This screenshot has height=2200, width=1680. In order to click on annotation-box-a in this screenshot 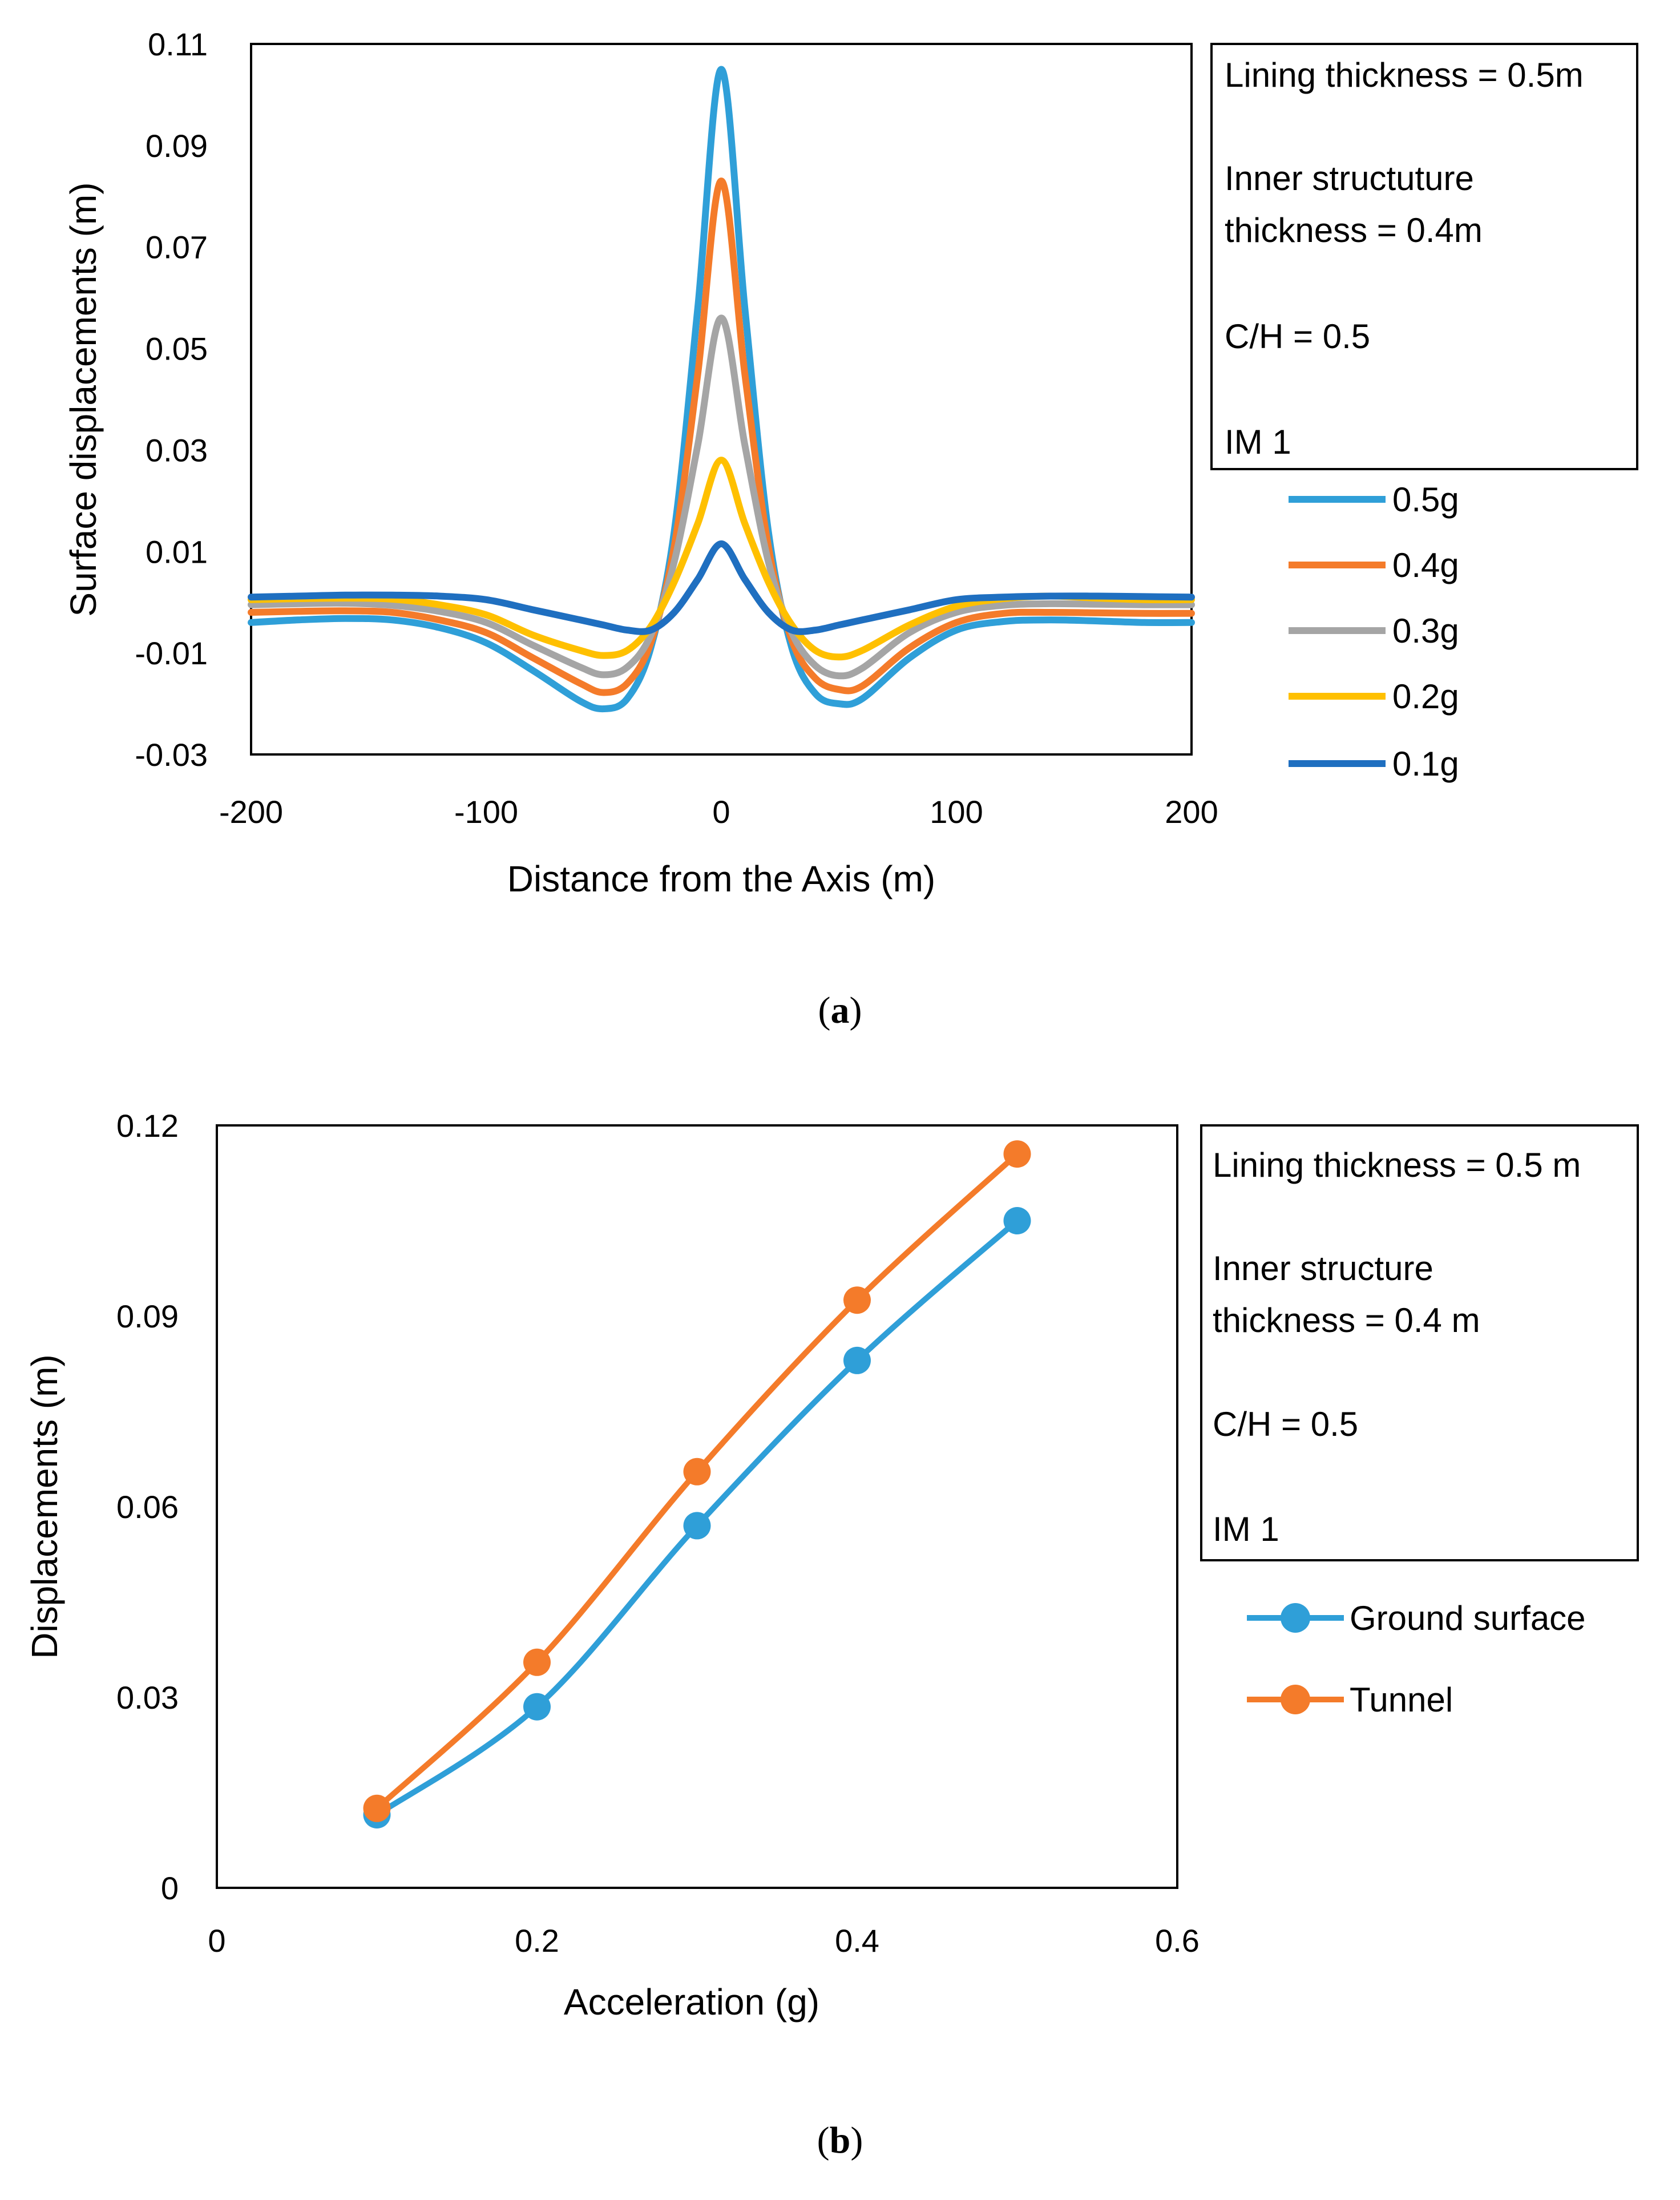, I will do `click(1424, 256)`.